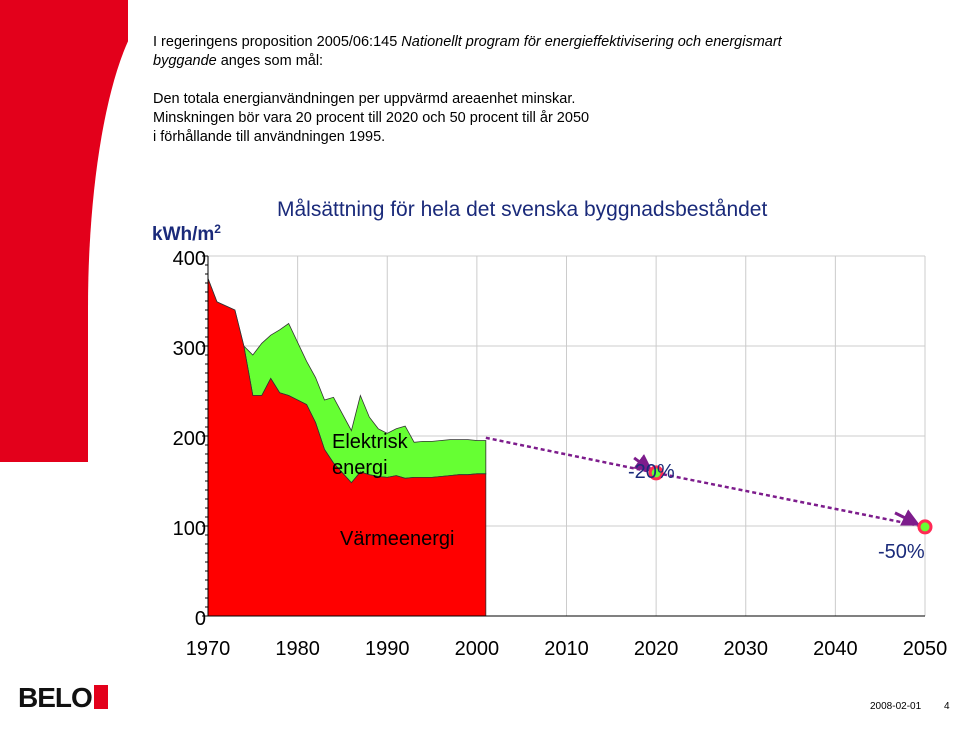  What do you see at coordinates (896, 706) in the screenshot?
I see `footer-date: 2008-02-01` at bounding box center [896, 706].